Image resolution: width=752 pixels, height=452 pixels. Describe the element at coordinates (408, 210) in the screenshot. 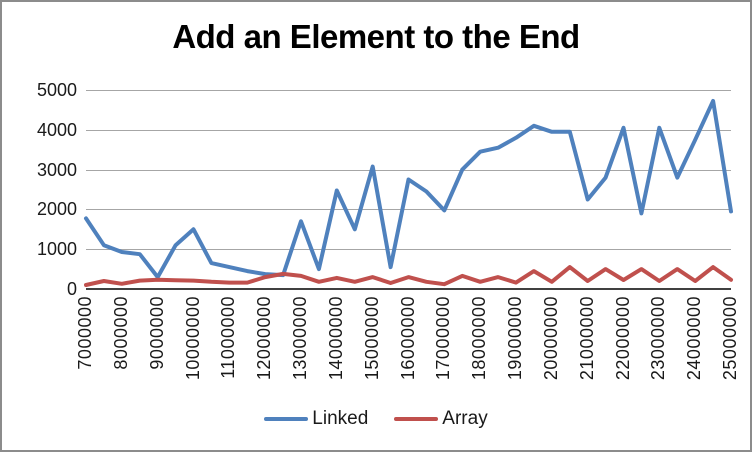

I see `gridline-2000` at that location.